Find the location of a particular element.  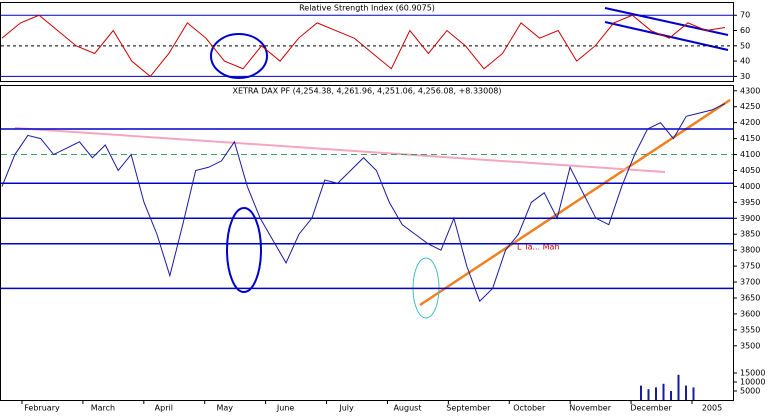

y-tick-label: 3700 is located at coordinates (750, 282).